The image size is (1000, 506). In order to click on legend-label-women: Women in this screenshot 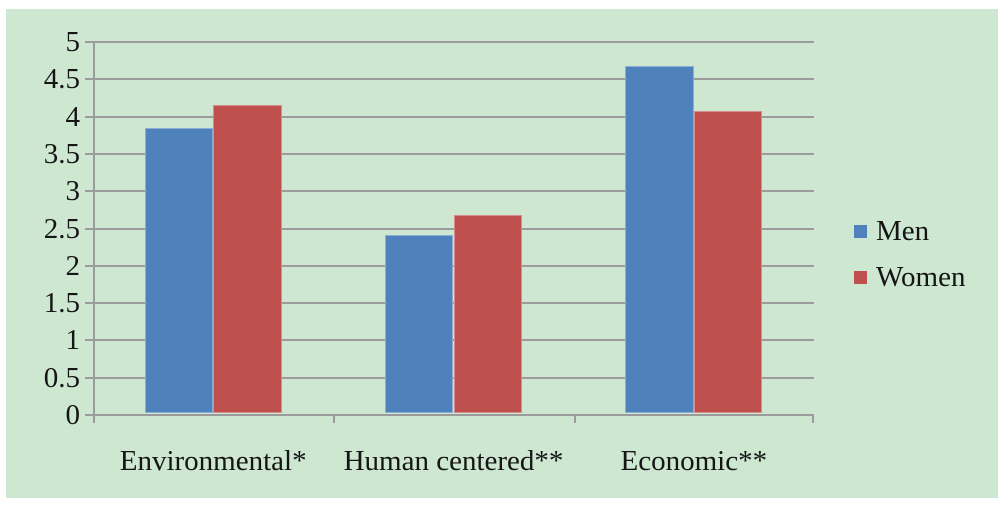, I will do `click(921, 277)`.